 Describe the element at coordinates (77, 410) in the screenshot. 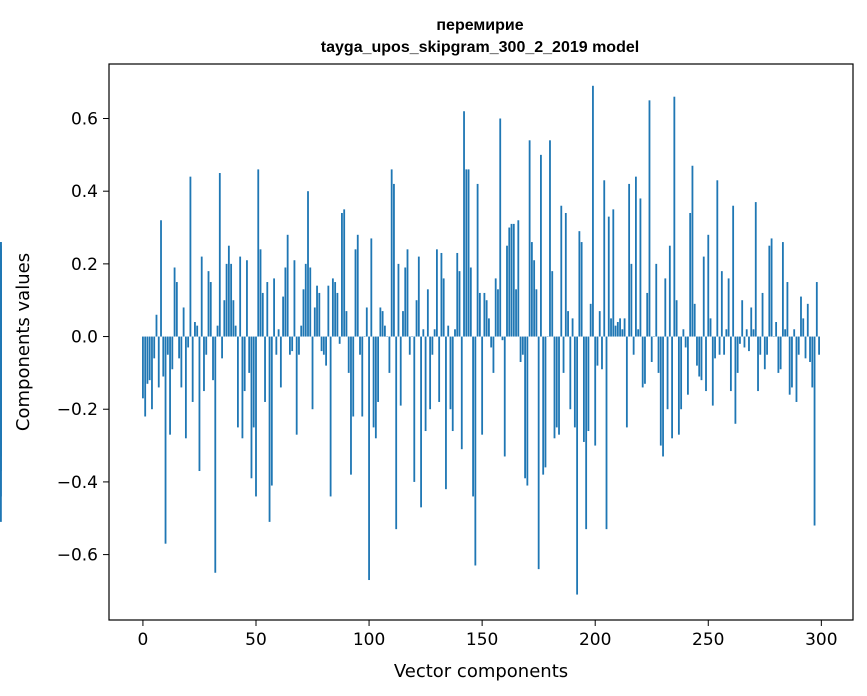

I see `y-tick-label: −0.2` at that location.